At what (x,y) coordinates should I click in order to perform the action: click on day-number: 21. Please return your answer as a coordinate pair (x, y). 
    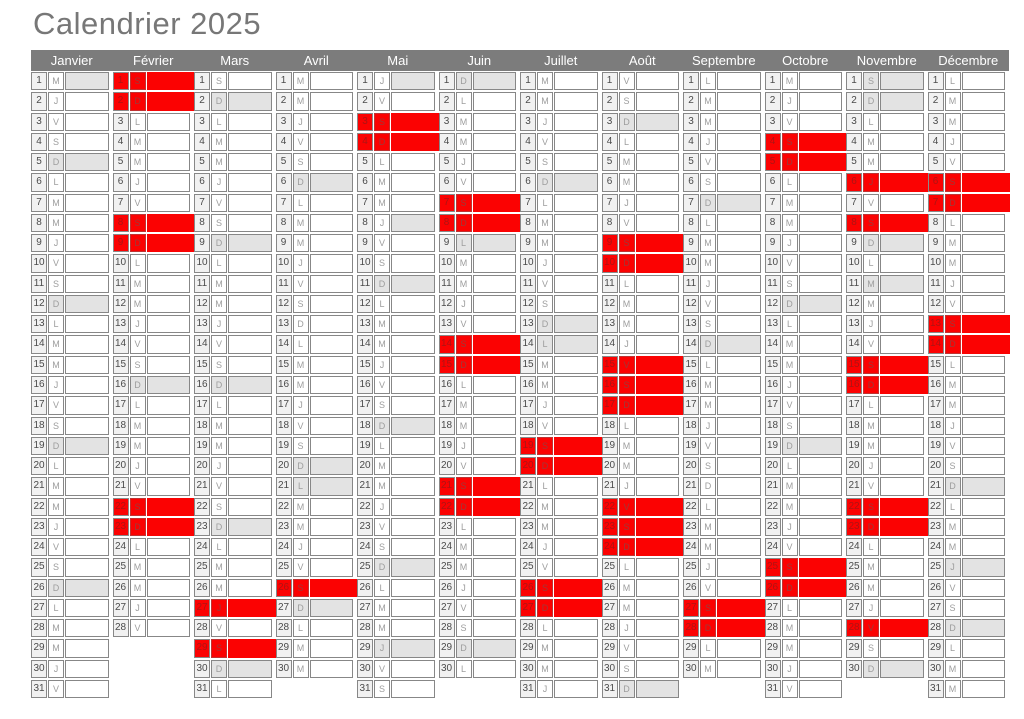
    Looking at the image, I should click on (446, 486).